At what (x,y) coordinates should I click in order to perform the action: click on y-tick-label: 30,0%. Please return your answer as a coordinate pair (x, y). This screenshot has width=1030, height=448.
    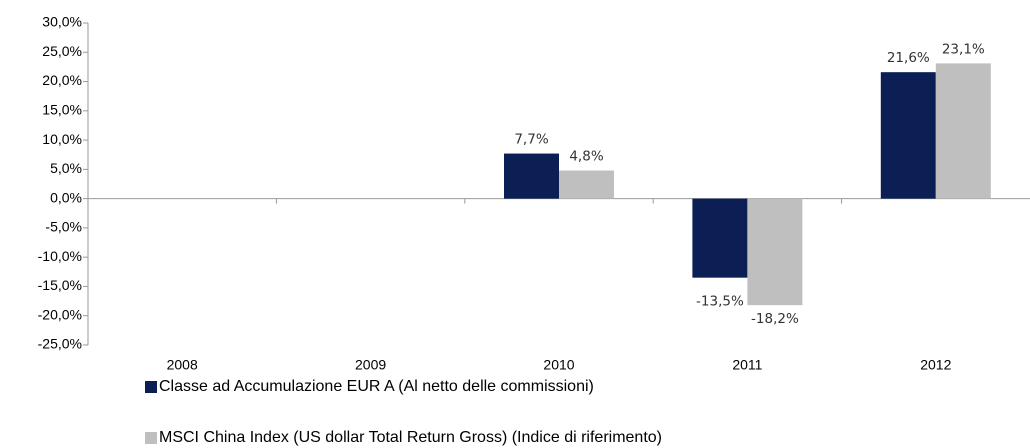
    Looking at the image, I should click on (62, 22).